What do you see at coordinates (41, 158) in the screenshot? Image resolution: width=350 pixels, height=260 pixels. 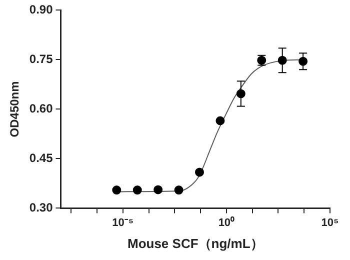 I see `y-tick-label: 0.45` at bounding box center [41, 158].